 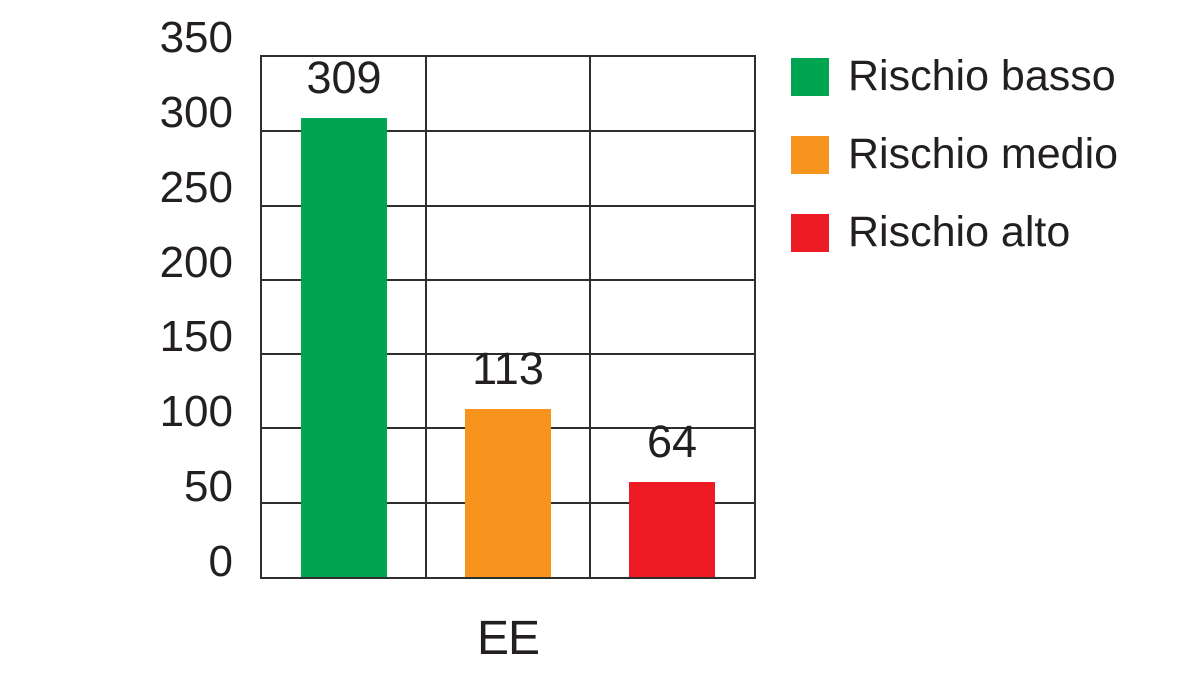 What do you see at coordinates (959, 232) in the screenshot?
I see `legend-label: Rischio alto` at bounding box center [959, 232].